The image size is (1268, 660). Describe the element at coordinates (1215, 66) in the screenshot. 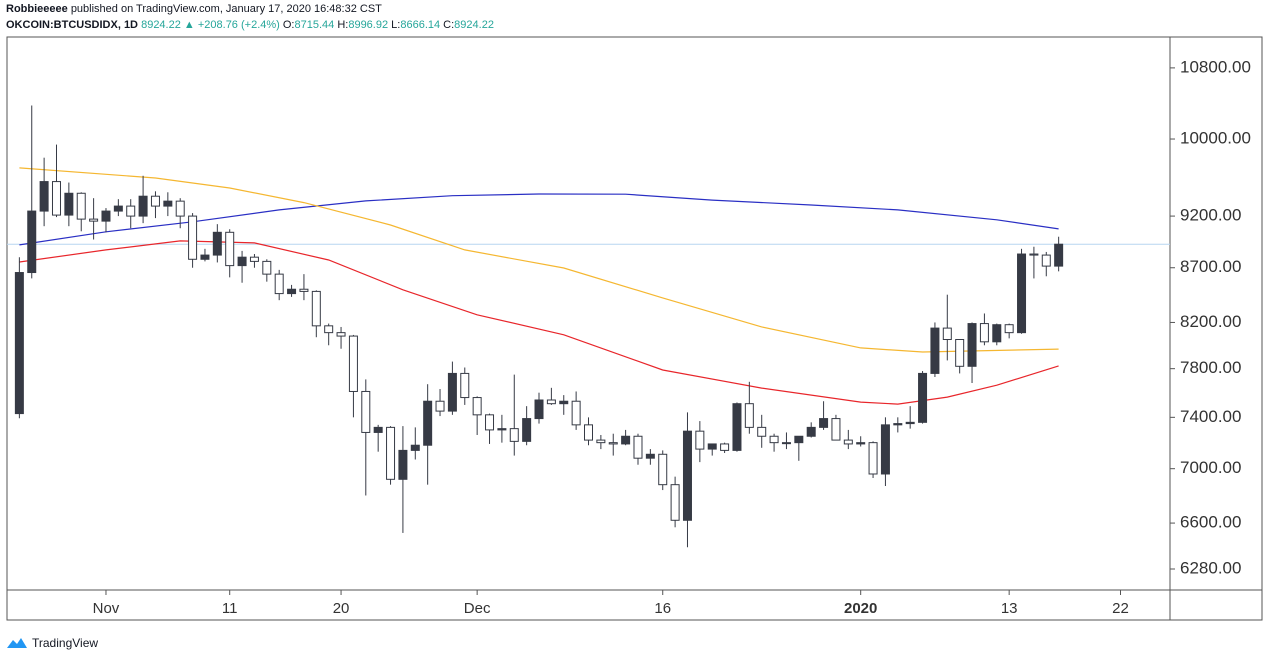

I see `y-tick-label: 10800.00` at that location.